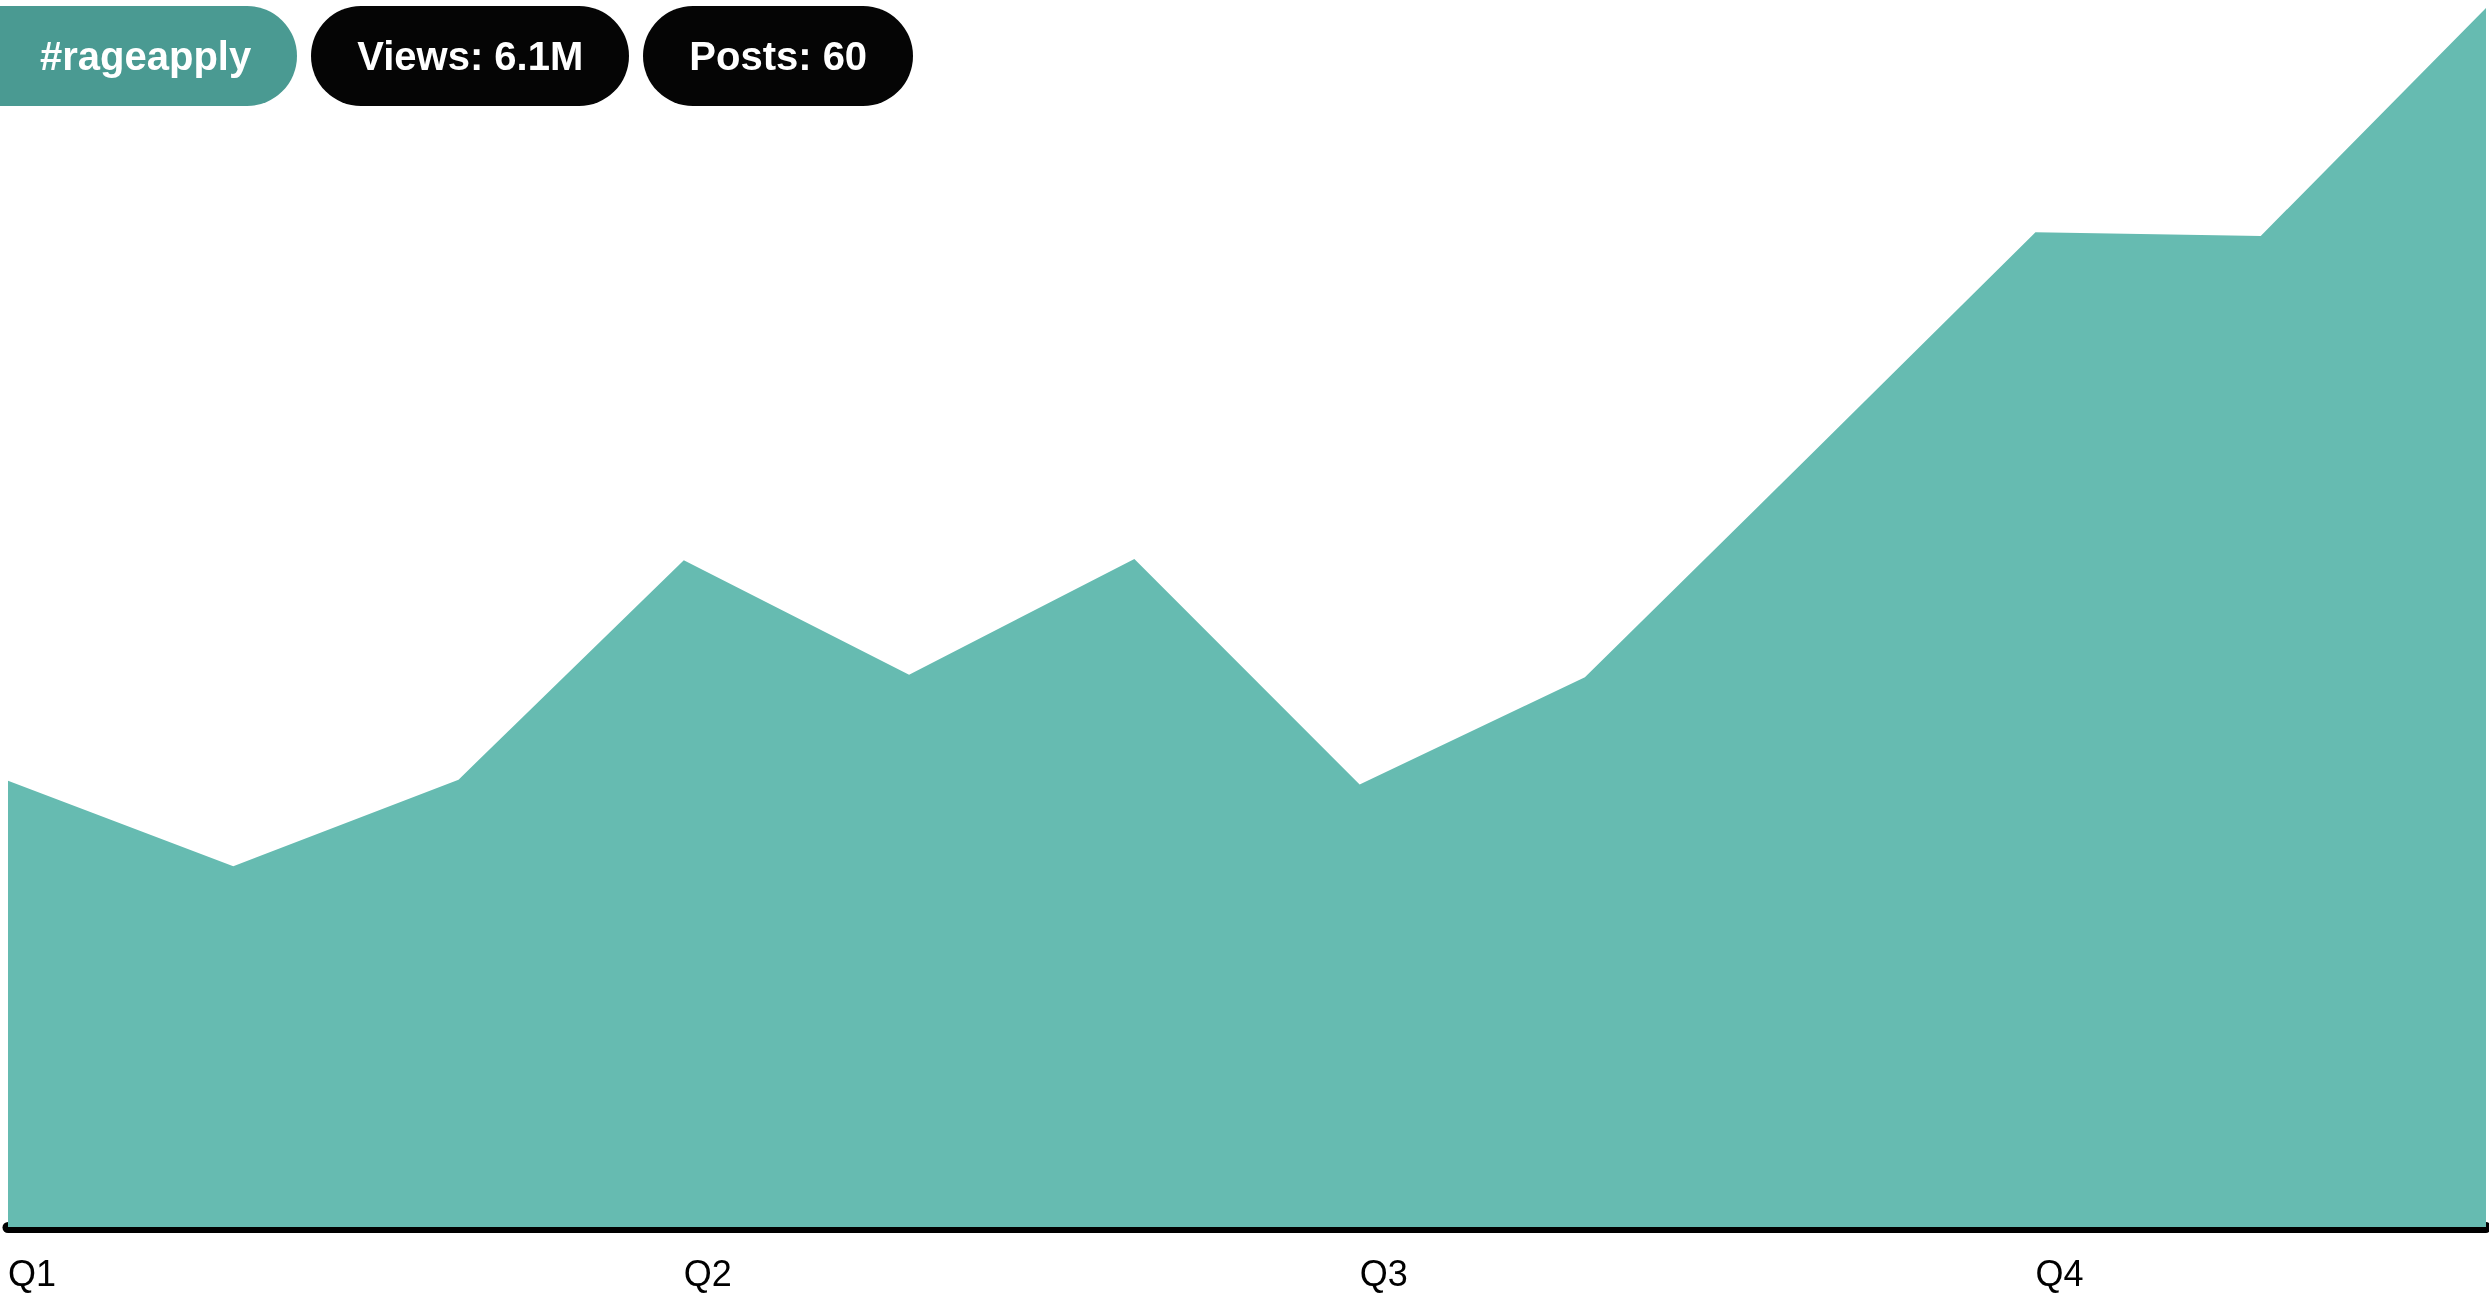 This screenshot has width=2489, height=1309. What do you see at coordinates (2059, 1273) in the screenshot?
I see `x-tick-label: Q4` at bounding box center [2059, 1273].